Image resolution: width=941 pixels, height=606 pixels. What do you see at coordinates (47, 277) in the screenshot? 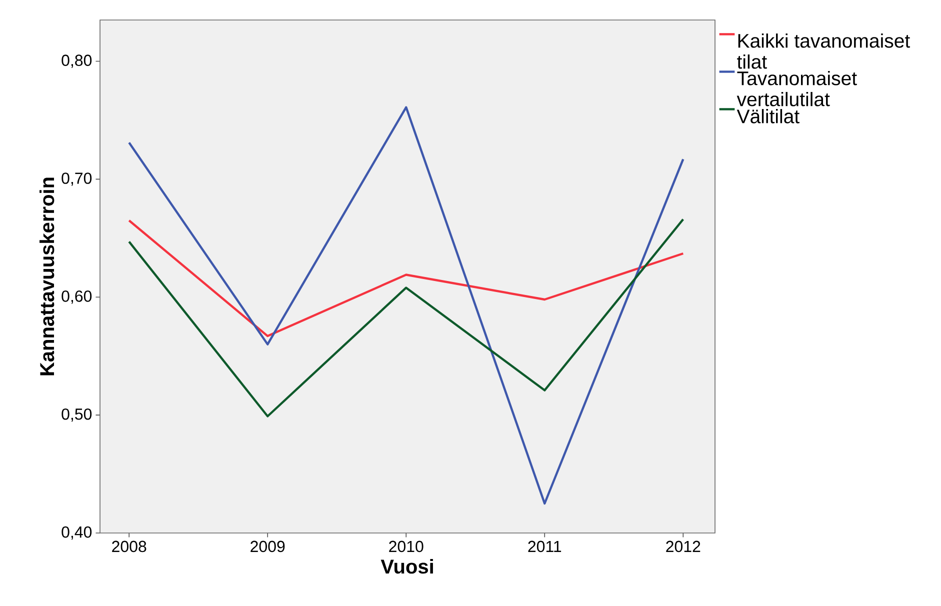
I see `y-axis-title: Kannattavuuskerroin` at bounding box center [47, 277].